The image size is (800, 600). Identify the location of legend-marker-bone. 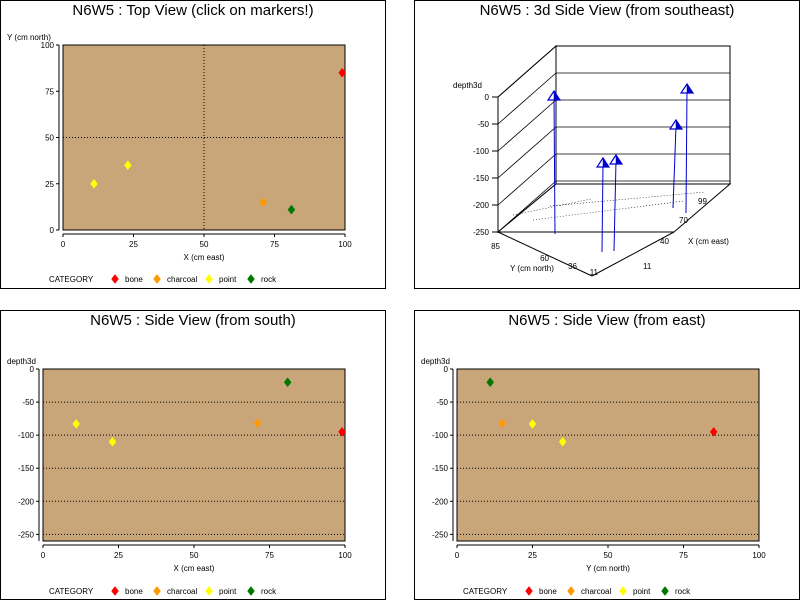
(529, 591).